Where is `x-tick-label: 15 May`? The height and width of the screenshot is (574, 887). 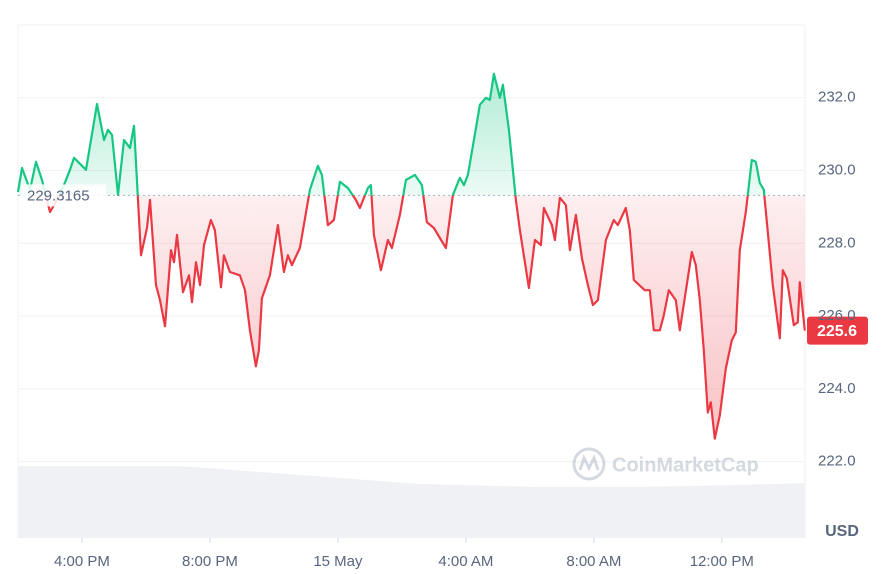
x-tick-label: 15 May is located at coordinates (338, 561).